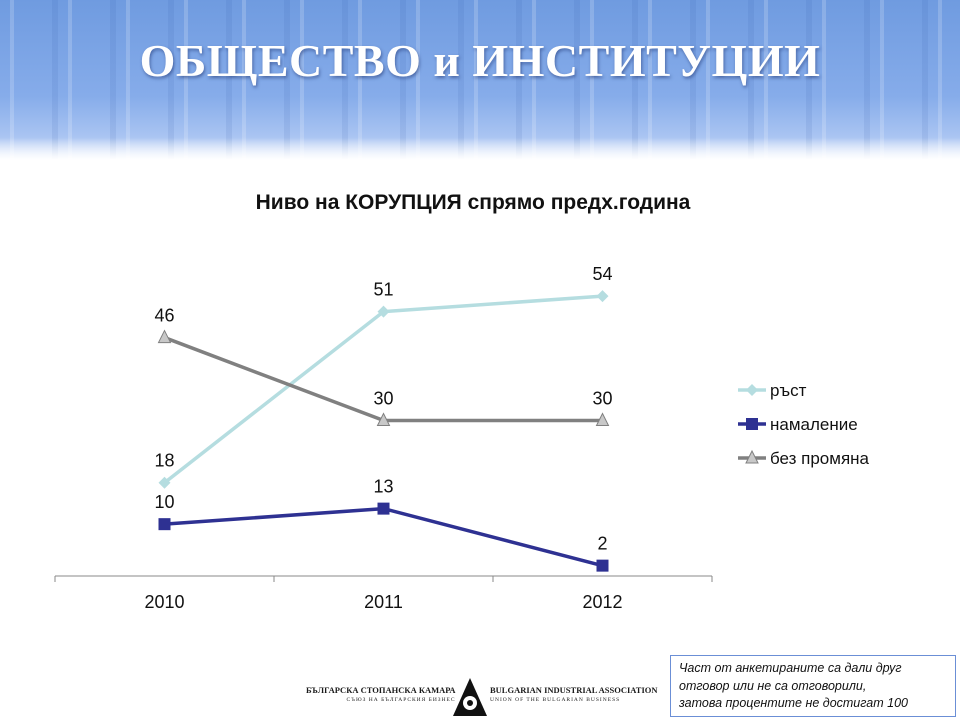 This screenshot has width=960, height=720. Describe the element at coordinates (164, 461) in the screenshot. I see `data-label: 18` at that location.